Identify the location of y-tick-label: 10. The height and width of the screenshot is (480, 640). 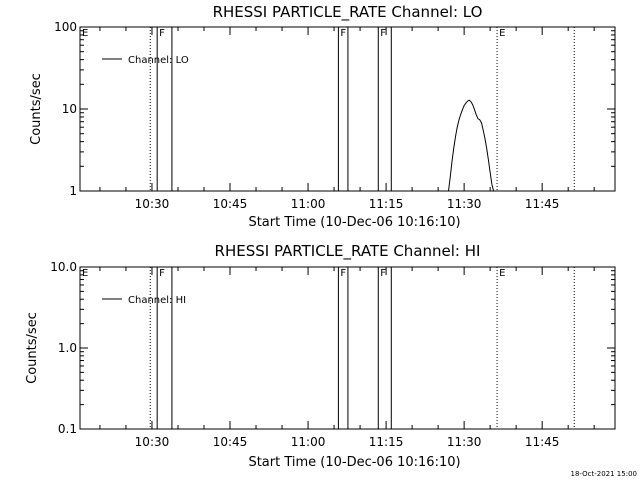
(69, 109).